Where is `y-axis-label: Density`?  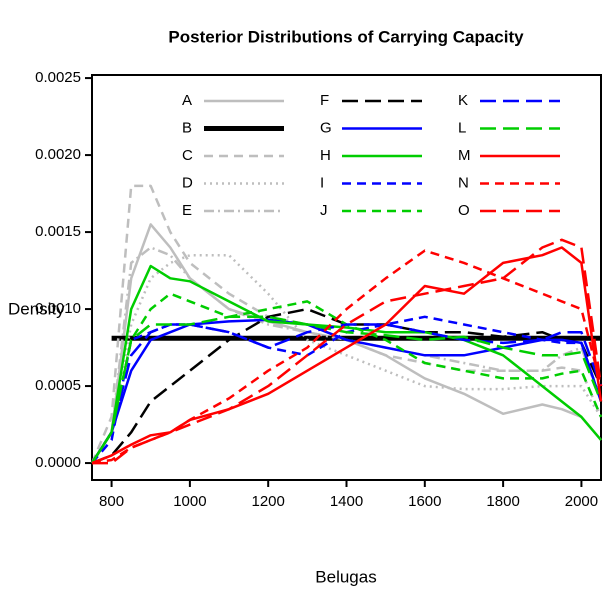
y-axis-label: Density is located at coordinates (36, 308).